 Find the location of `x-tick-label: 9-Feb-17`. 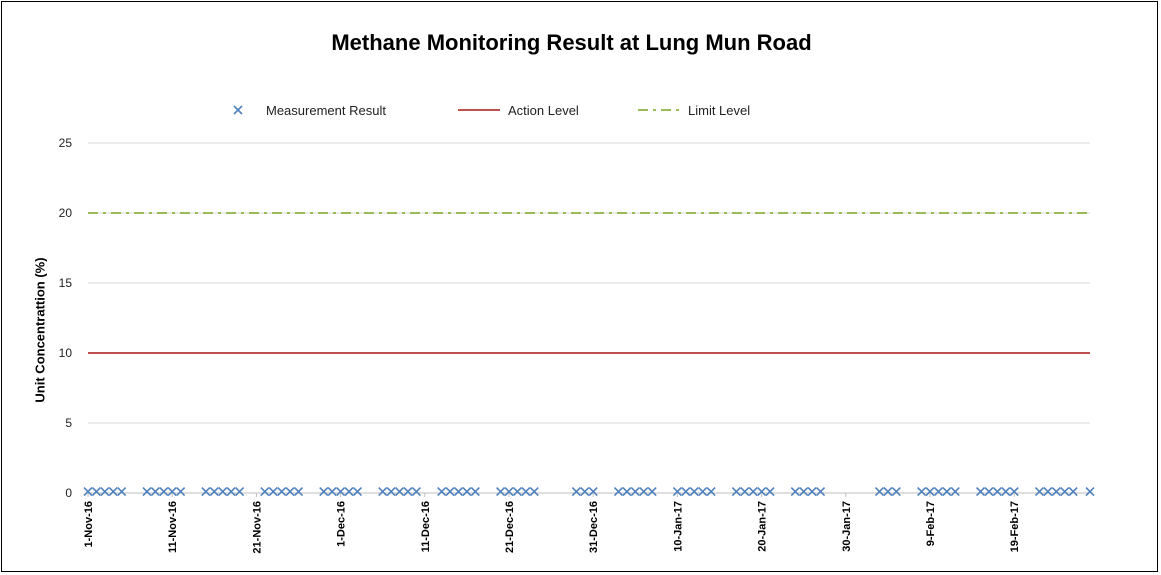

x-tick-label: 9-Feb-17 is located at coordinates (931, 523).